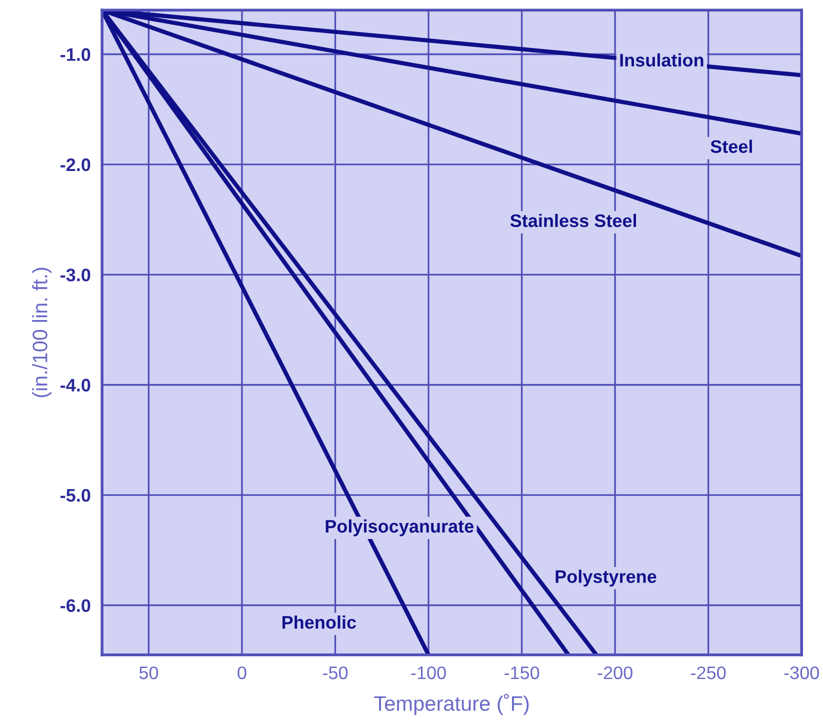 The height and width of the screenshot is (726, 823). I want to click on y-tick-label: -6.0, so click(75, 605).